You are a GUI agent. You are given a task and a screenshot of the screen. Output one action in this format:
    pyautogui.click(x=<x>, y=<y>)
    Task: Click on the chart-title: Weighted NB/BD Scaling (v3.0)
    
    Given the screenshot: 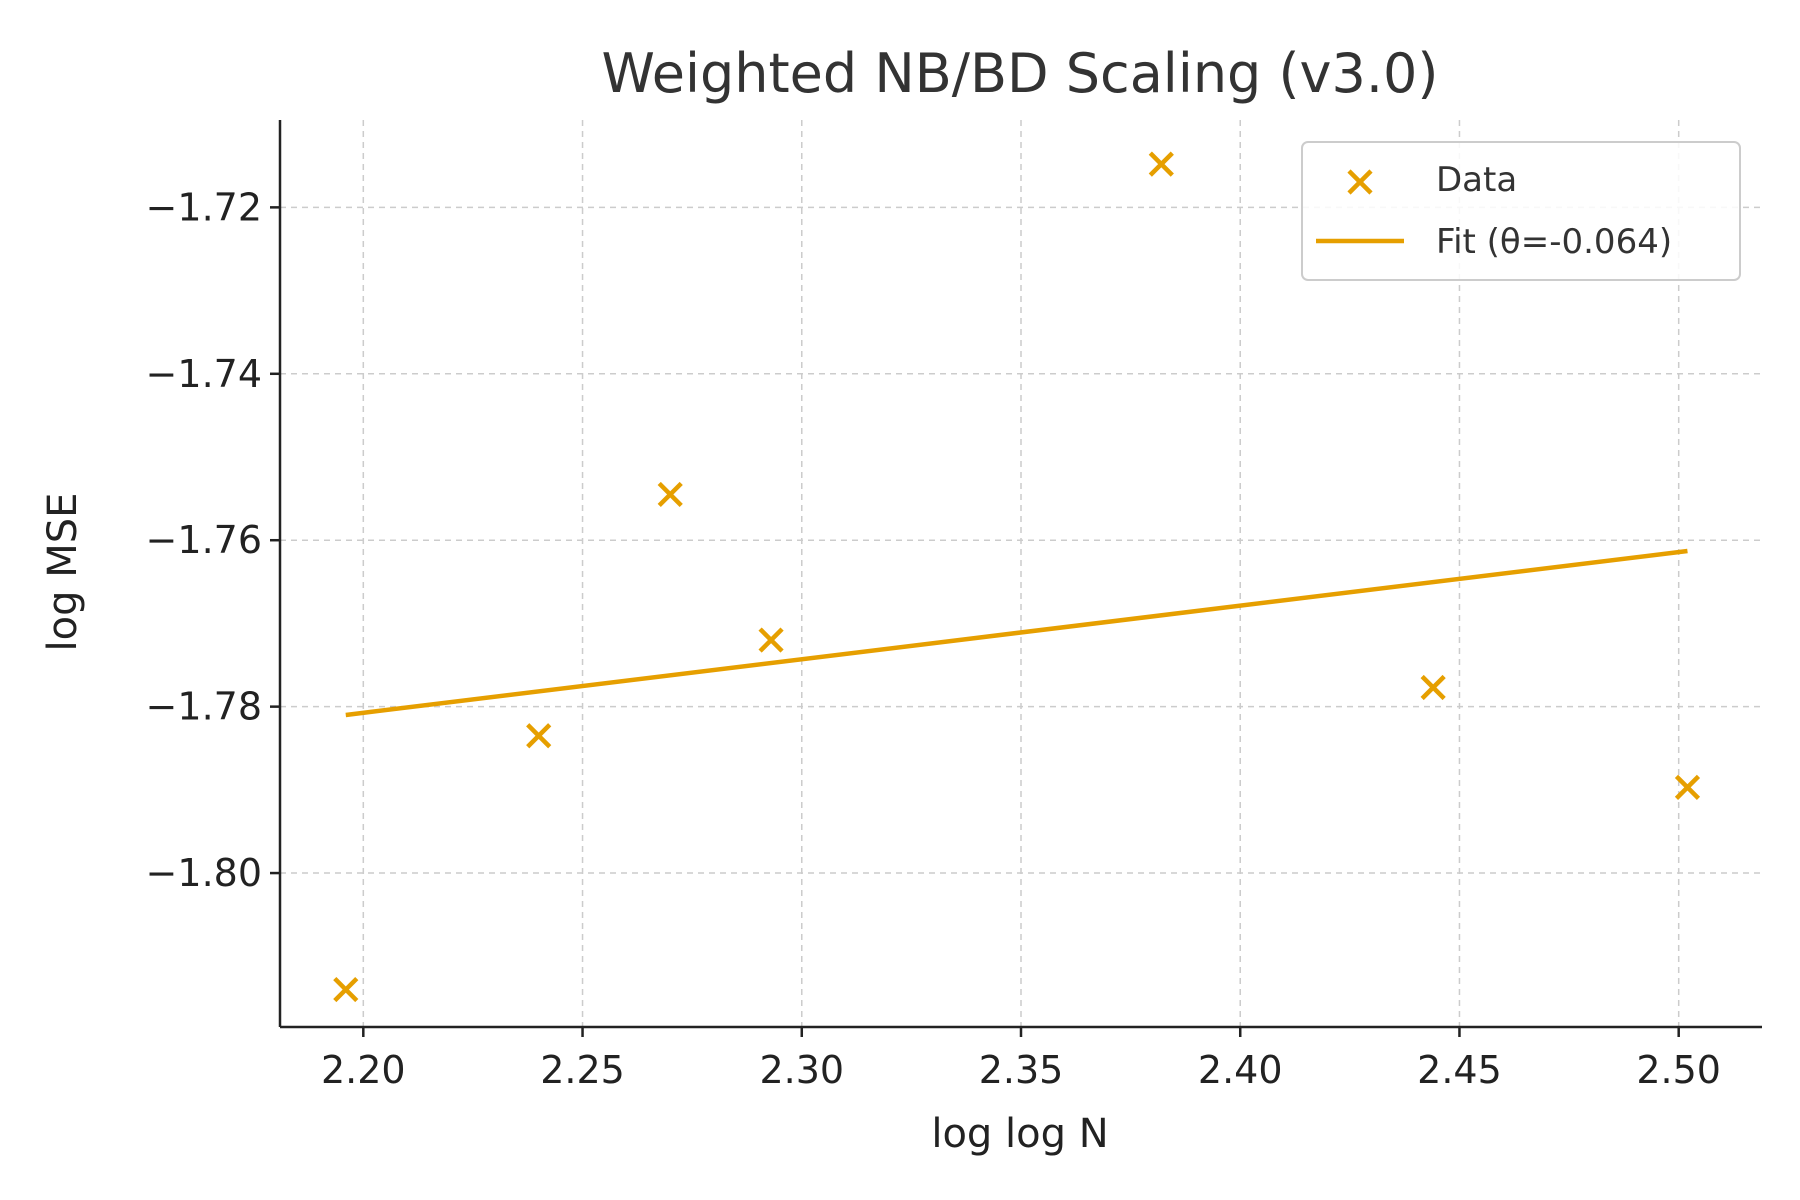 What is the action you would take?
    pyautogui.click(x=1020, y=73)
    